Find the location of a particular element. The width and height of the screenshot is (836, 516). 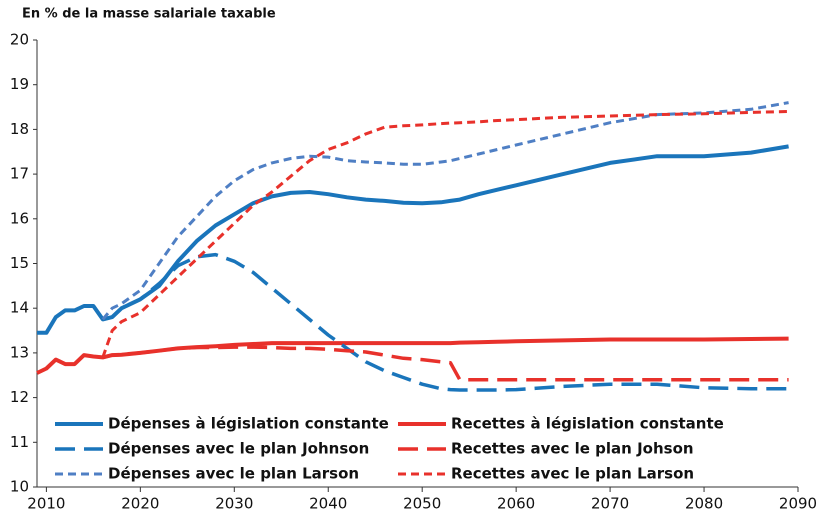

y-tick-label: 14 is located at coordinates (19, 308).